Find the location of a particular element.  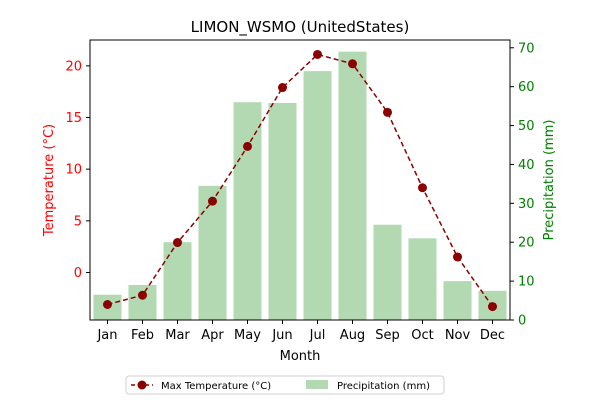

left-tick-label-20: 20 is located at coordinates (73, 66).